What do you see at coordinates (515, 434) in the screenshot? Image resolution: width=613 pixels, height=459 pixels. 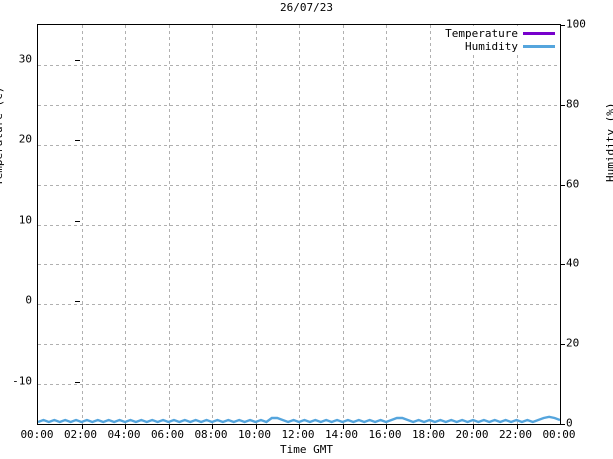 I see `x-axis-tick: 22:00` at bounding box center [515, 434].